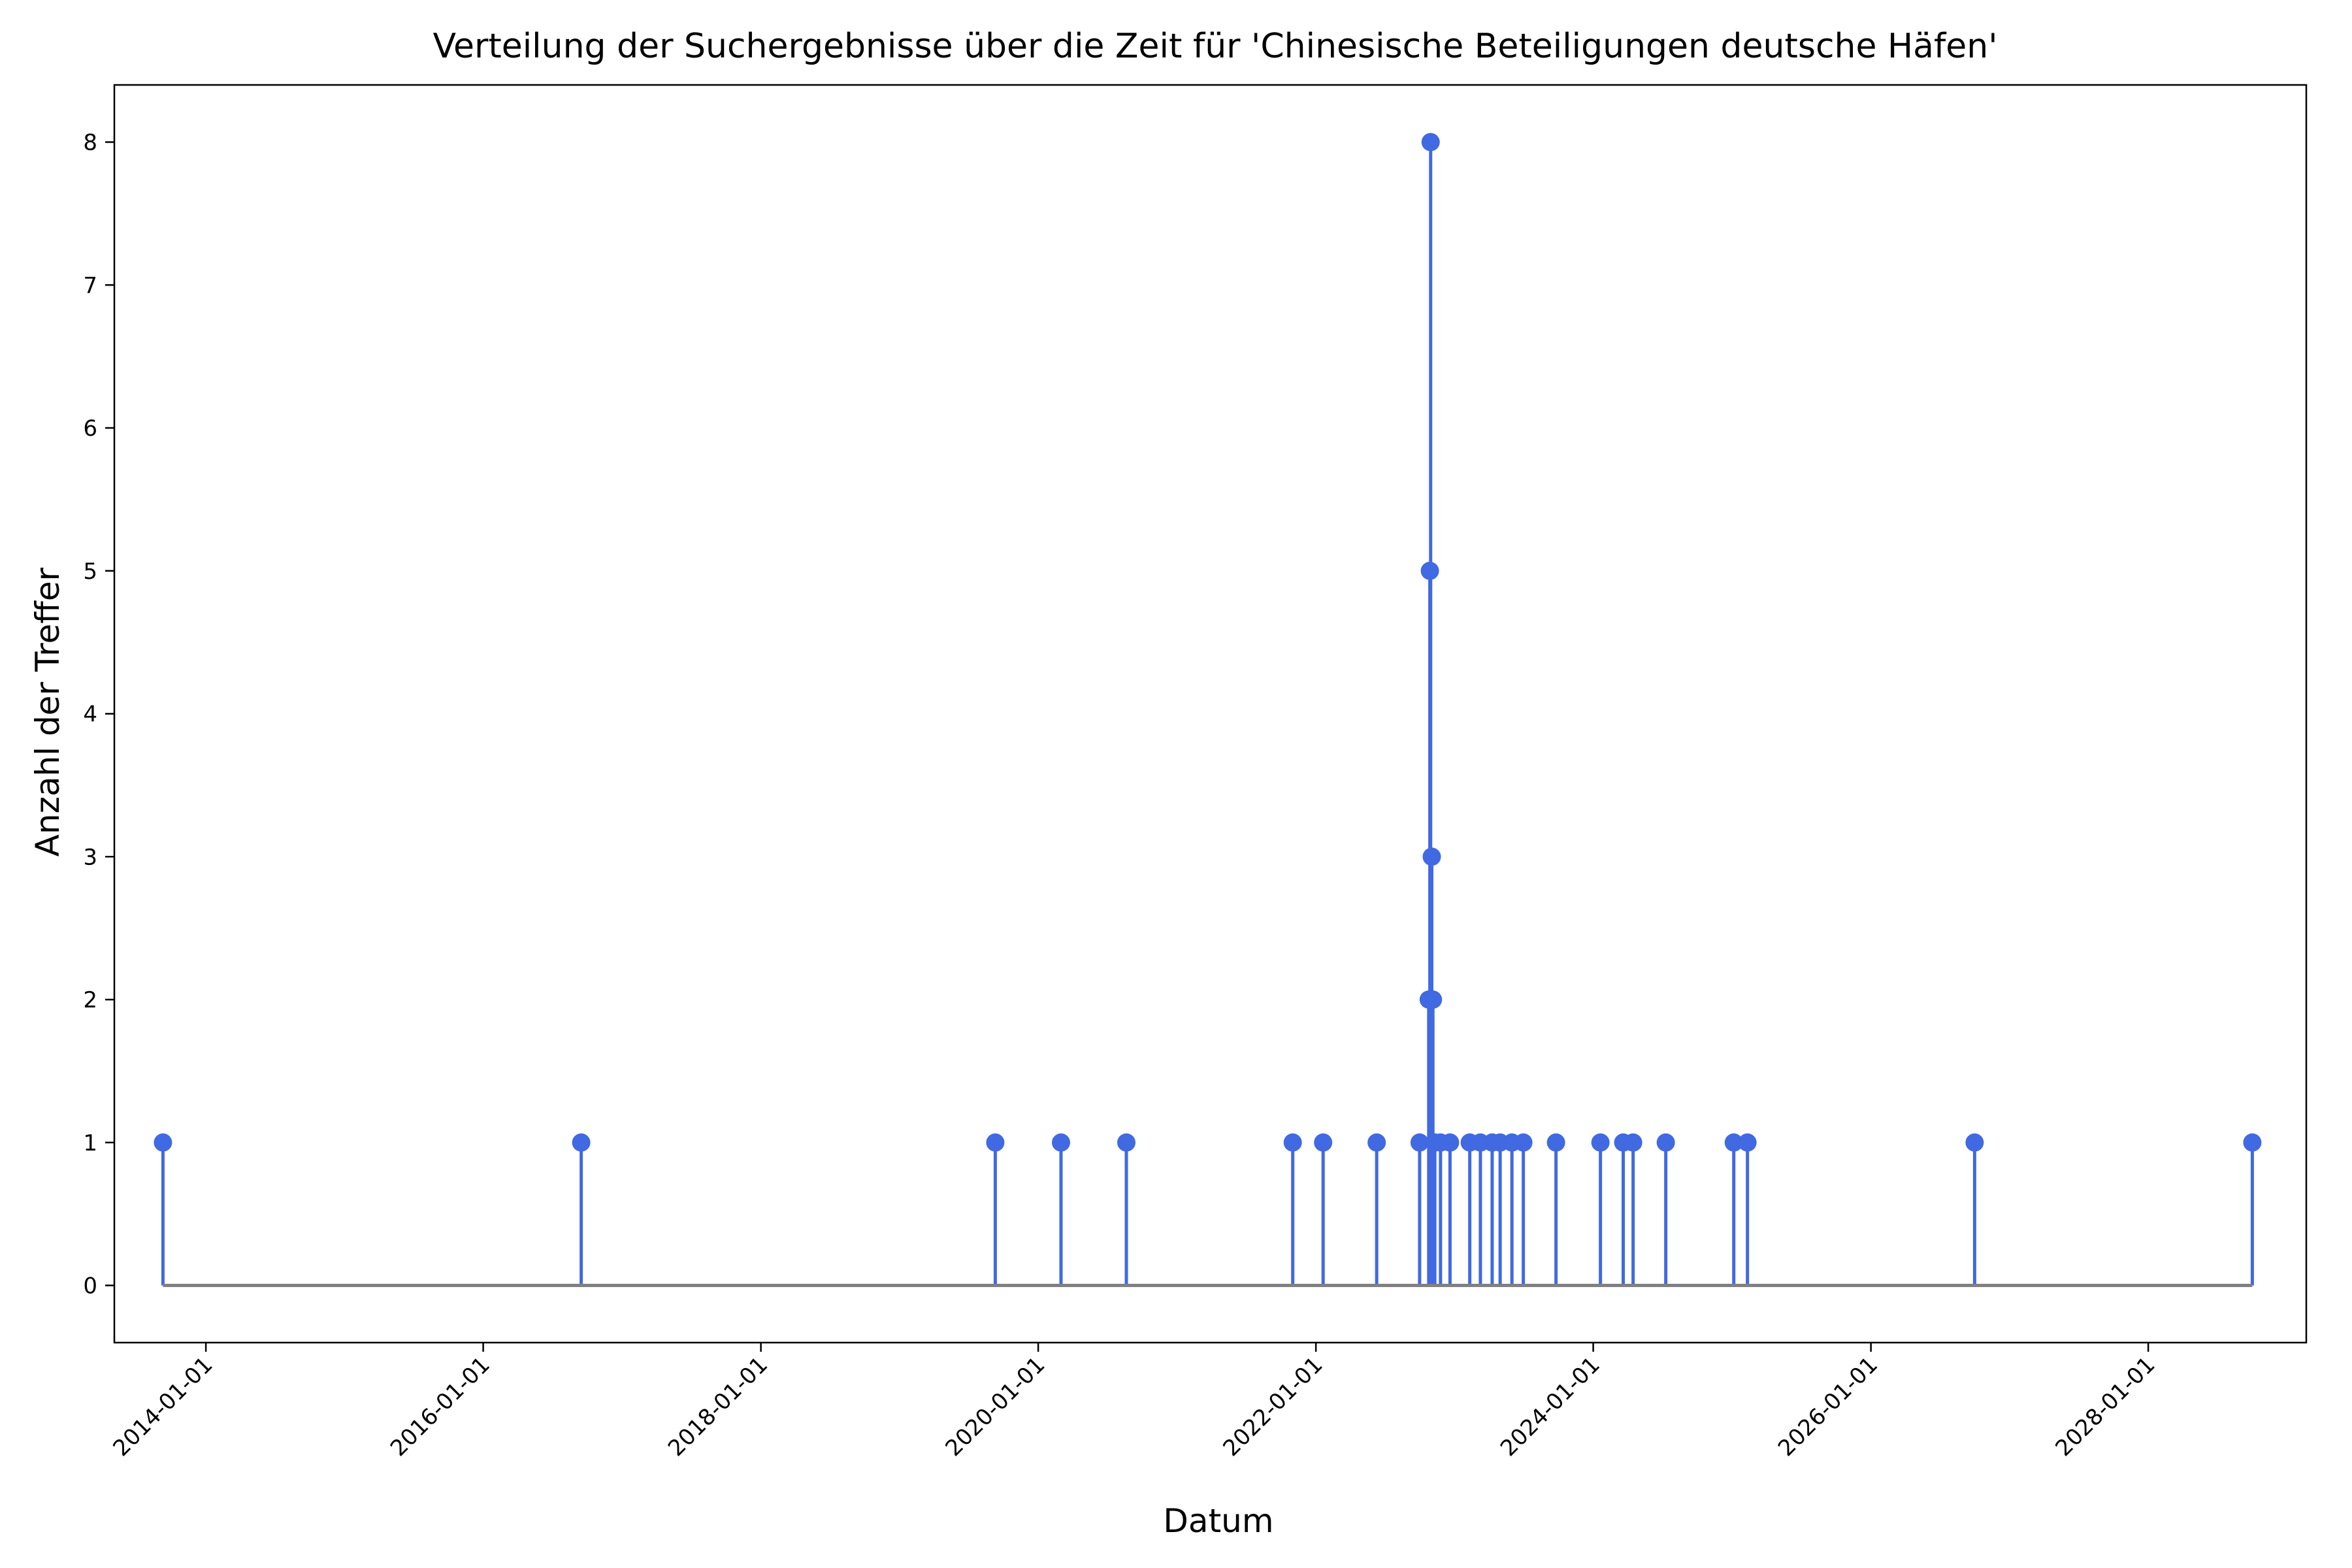 Image resolution: width=2352 pixels, height=1568 pixels. Describe the element at coordinates (90, 143) in the screenshot. I see `y-tick-label: 8` at that location.